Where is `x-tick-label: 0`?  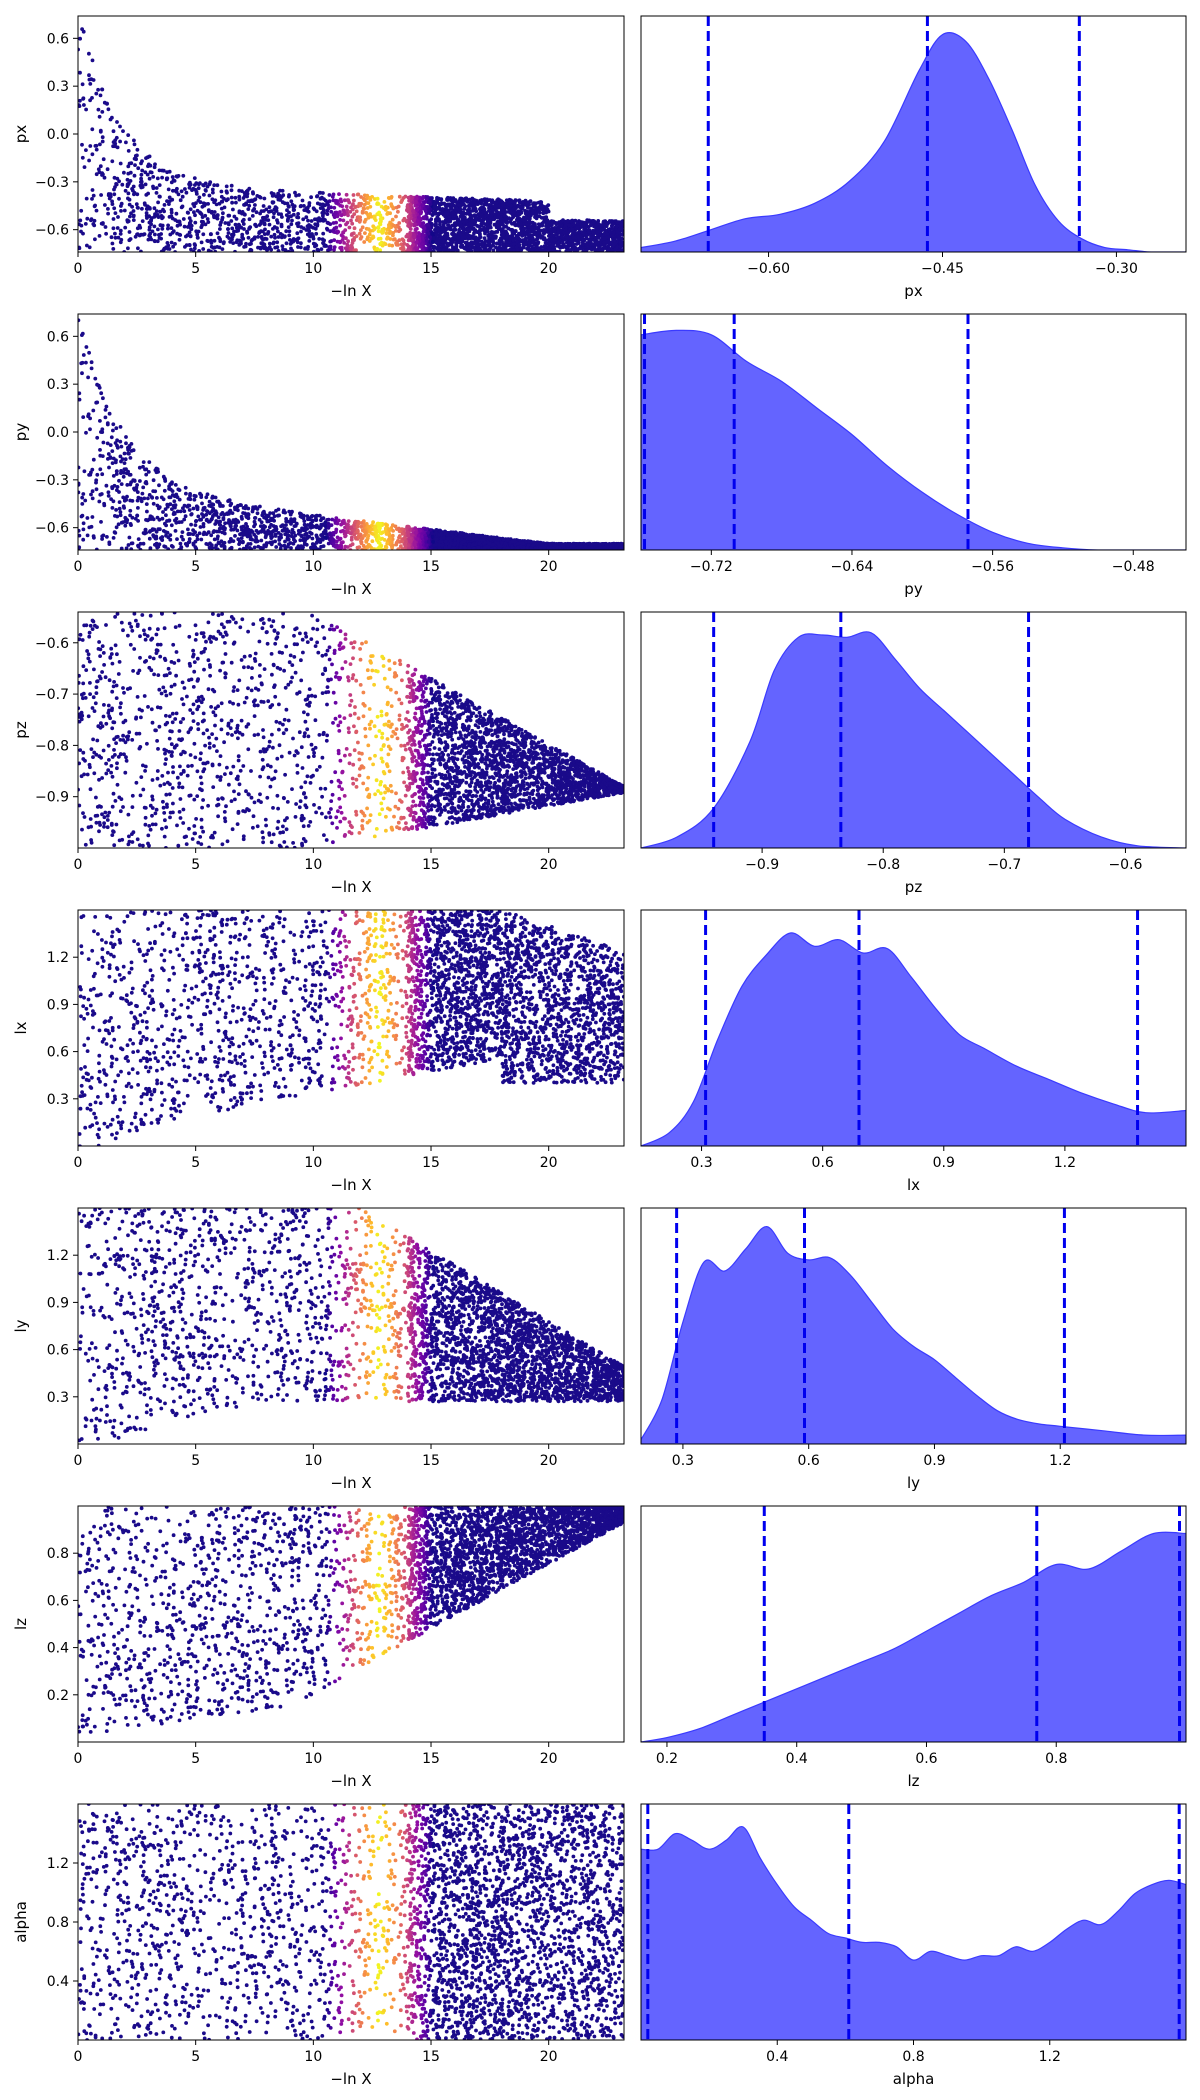
x-tick-label: 0 is located at coordinates (78, 269).